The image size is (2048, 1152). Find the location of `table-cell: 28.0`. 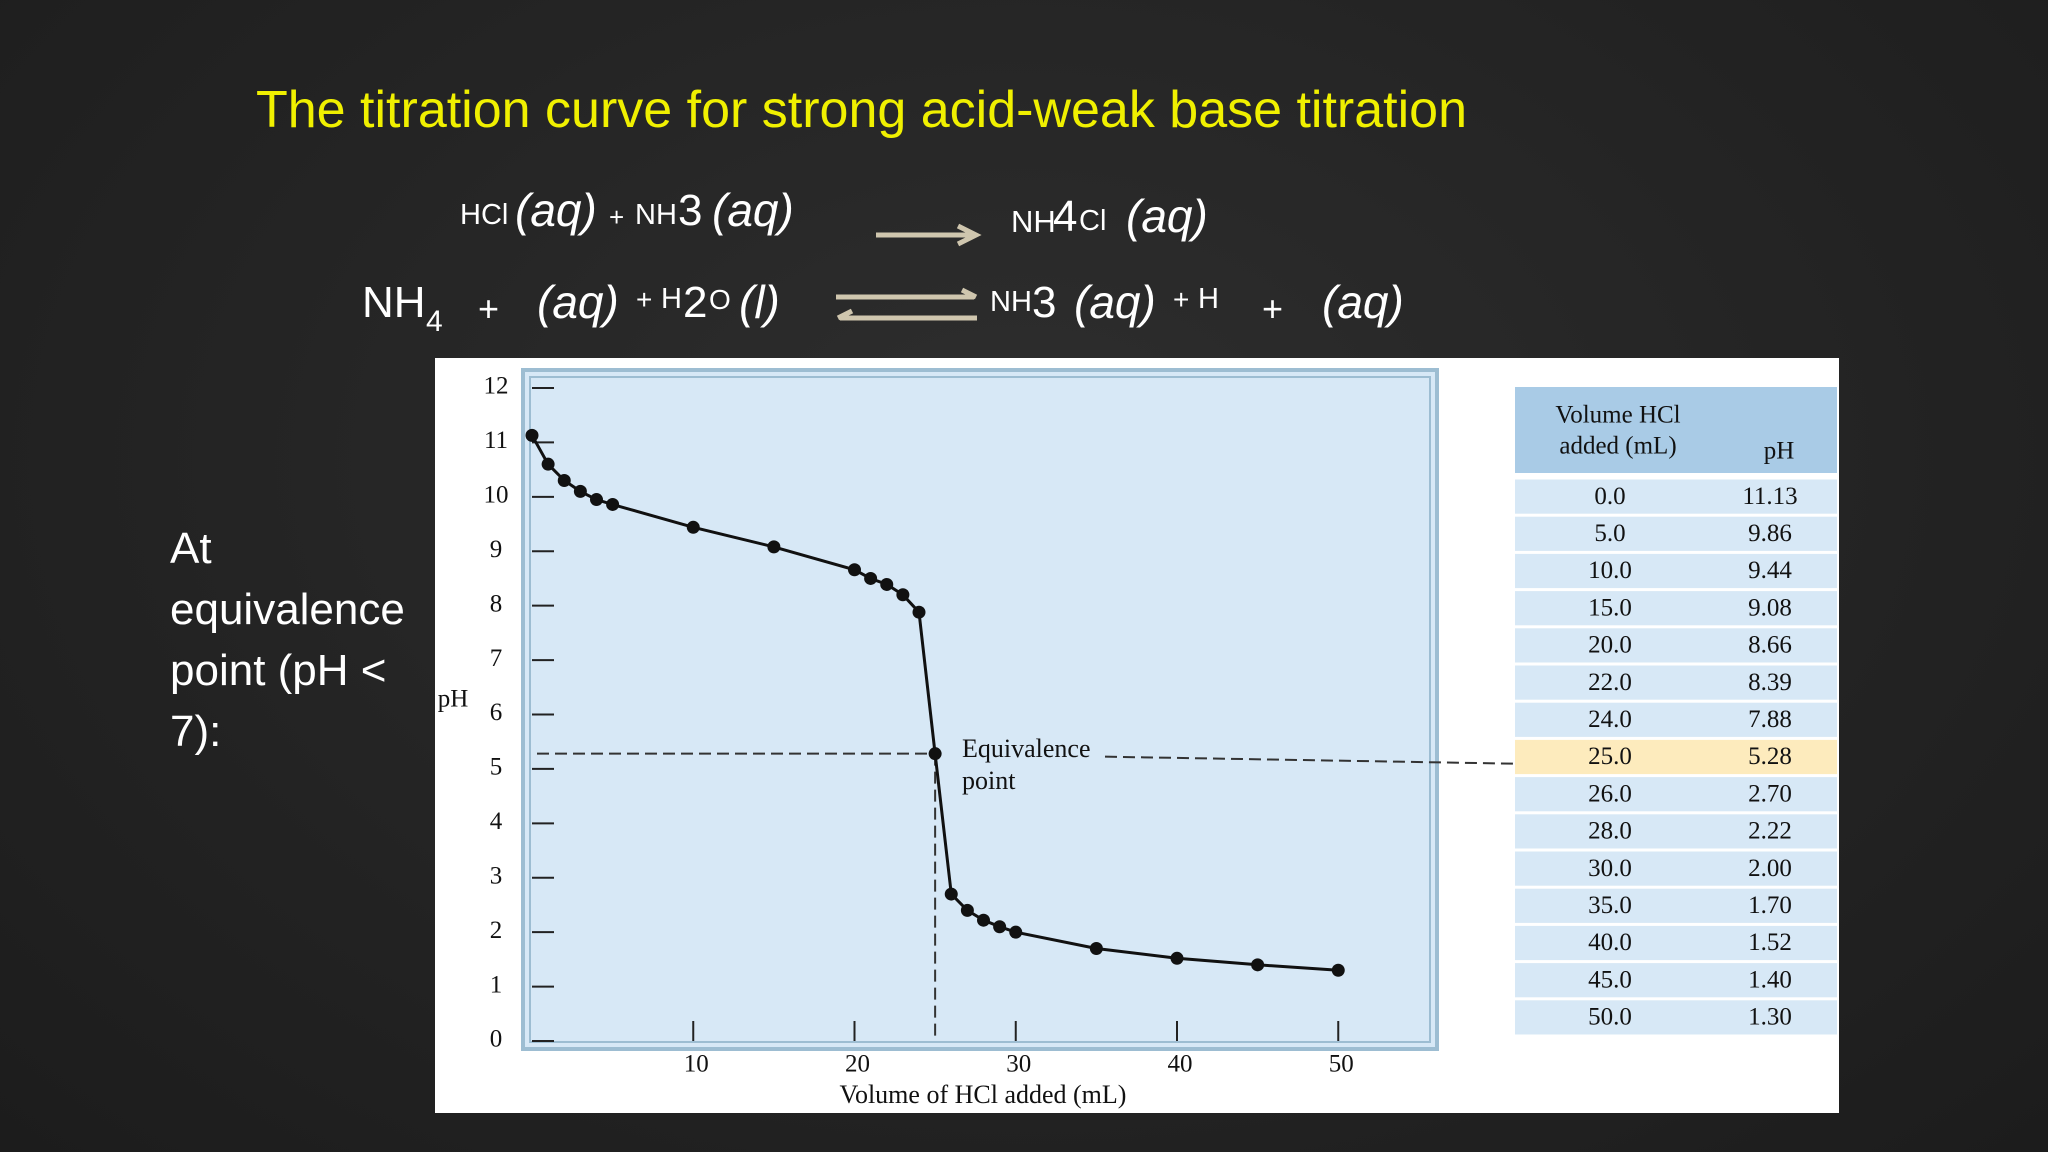

table-cell: 28.0 is located at coordinates (1610, 831).